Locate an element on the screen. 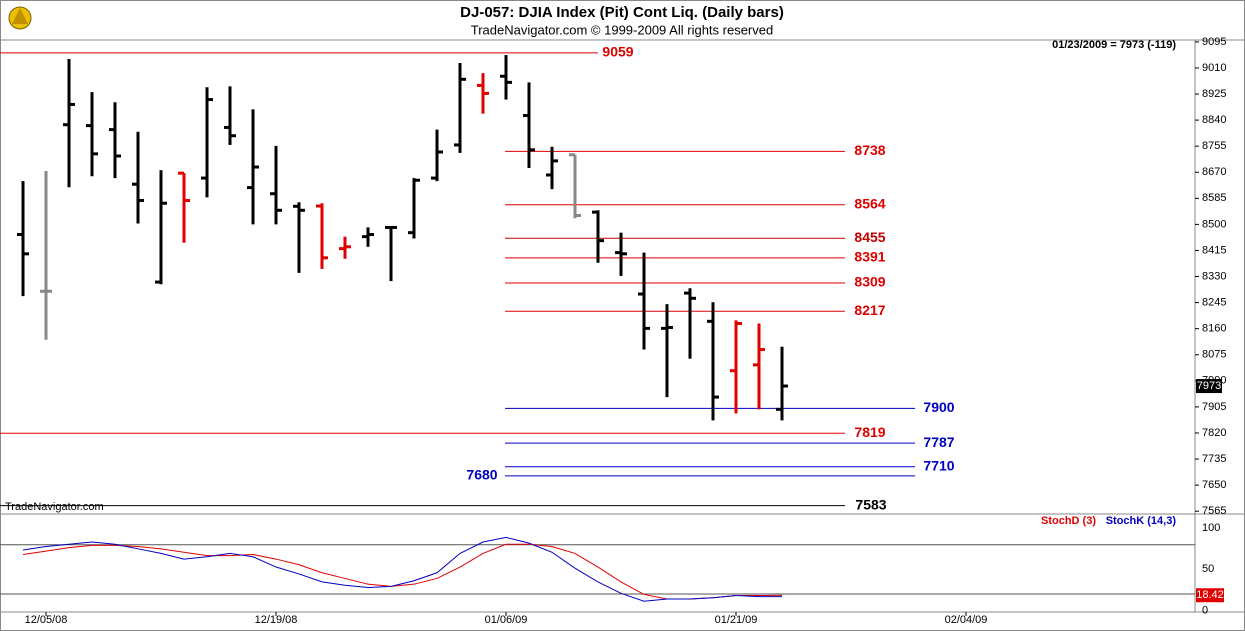 The image size is (1245, 631). legend-entry: StochK (14,3) is located at coordinates (1141, 521).